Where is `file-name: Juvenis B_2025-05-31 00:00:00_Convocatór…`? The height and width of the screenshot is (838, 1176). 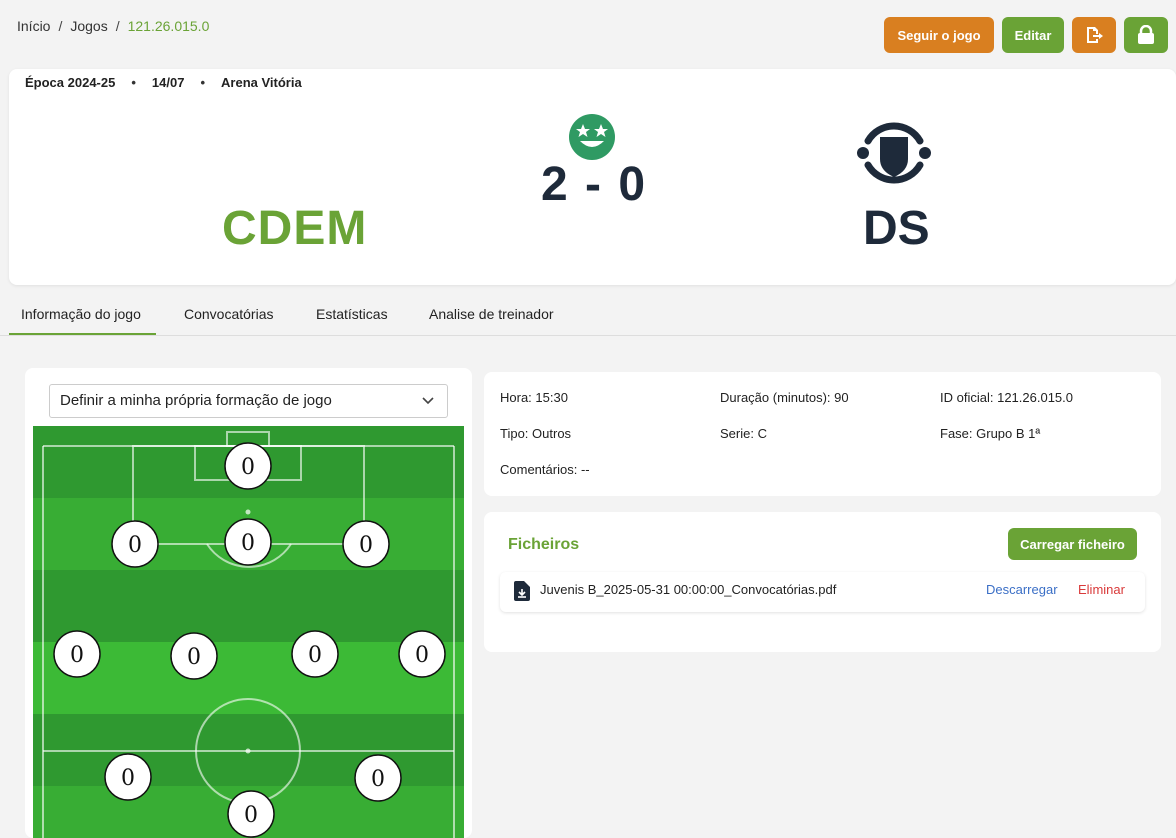
file-name: Juvenis B_2025-05-31 00:00:00_Convocatór… is located at coordinates (688, 589).